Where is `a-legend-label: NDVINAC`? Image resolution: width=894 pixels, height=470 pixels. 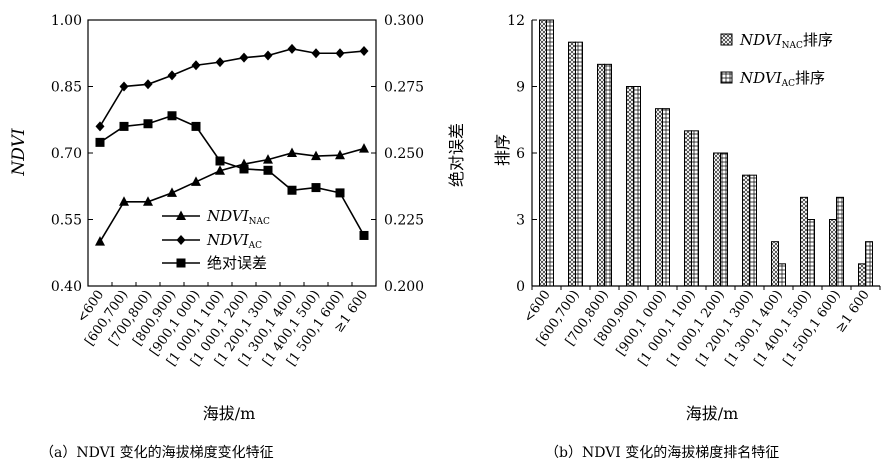 a-legend-label: NDVINAC is located at coordinates (238, 217).